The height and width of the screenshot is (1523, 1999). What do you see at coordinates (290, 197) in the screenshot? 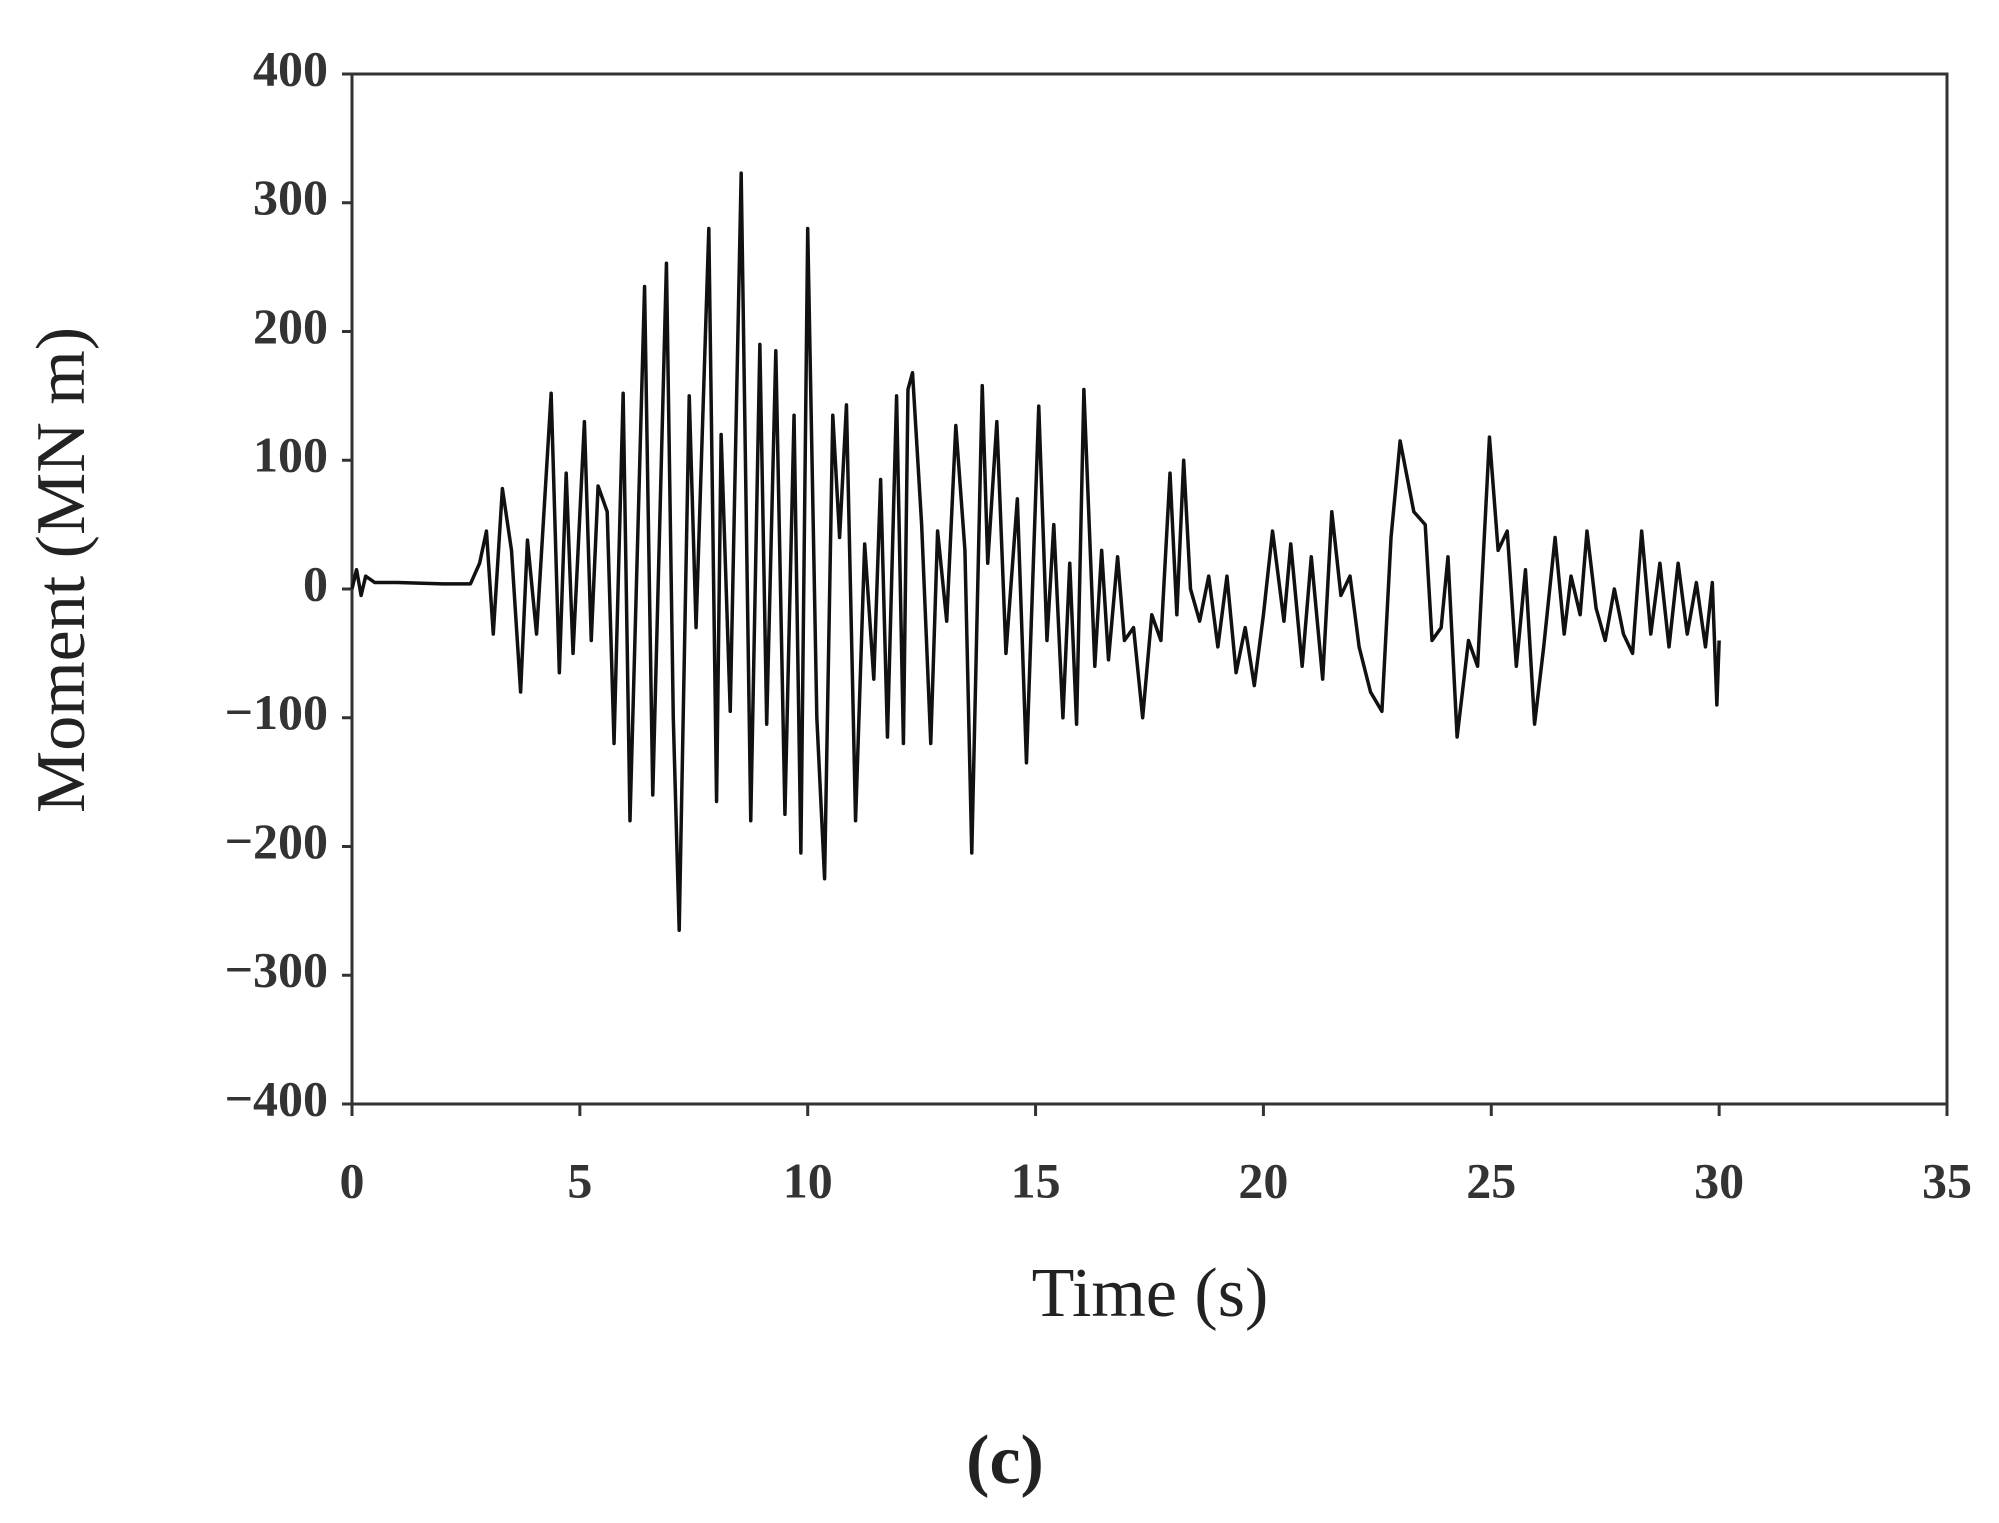
I see `y-tick-label: 300` at bounding box center [290, 197].